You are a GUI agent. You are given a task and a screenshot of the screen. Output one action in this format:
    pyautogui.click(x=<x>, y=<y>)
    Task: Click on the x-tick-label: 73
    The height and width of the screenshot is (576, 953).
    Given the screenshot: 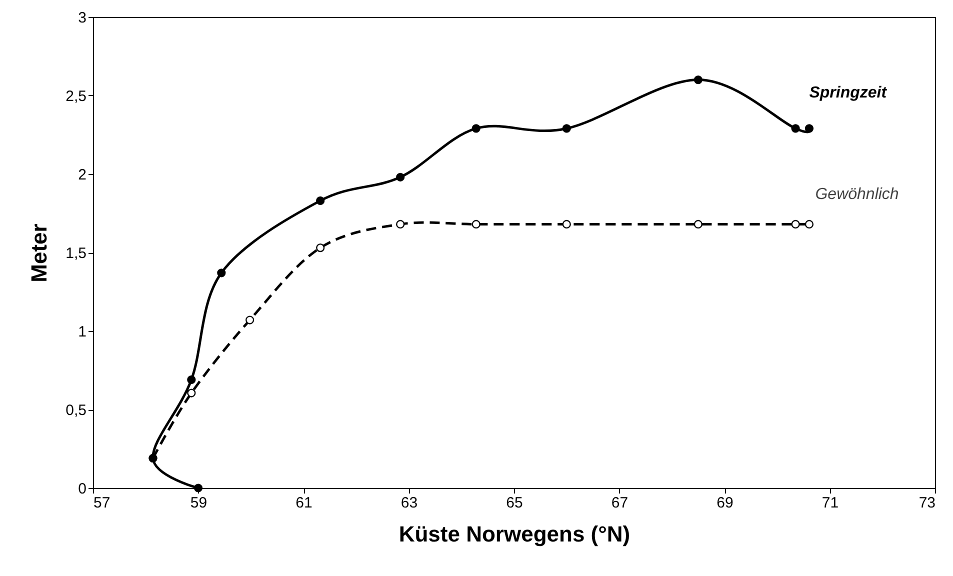 What is the action you would take?
    pyautogui.click(x=927, y=503)
    